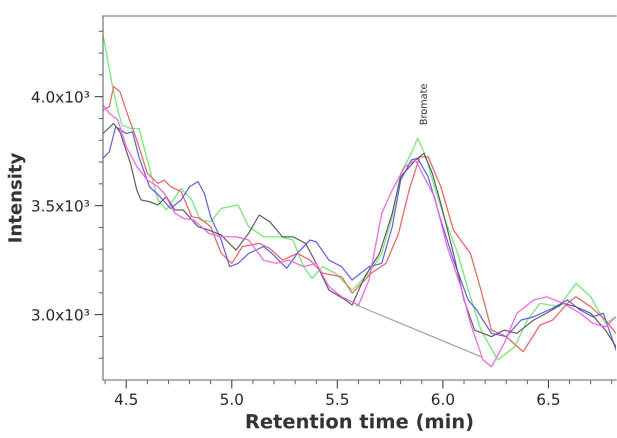 This screenshot has height=438, width=617. Describe the element at coordinates (126, 400) in the screenshot. I see `x-tick-label: 4.5` at that location.